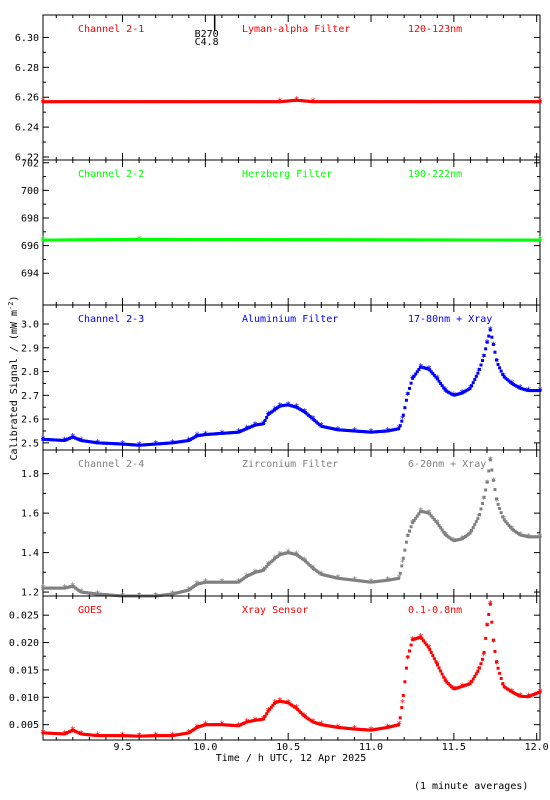 The height and width of the screenshot is (800, 550). What do you see at coordinates (30, 372) in the screenshot?
I see `y-tick-label: 2.8` at bounding box center [30, 372].